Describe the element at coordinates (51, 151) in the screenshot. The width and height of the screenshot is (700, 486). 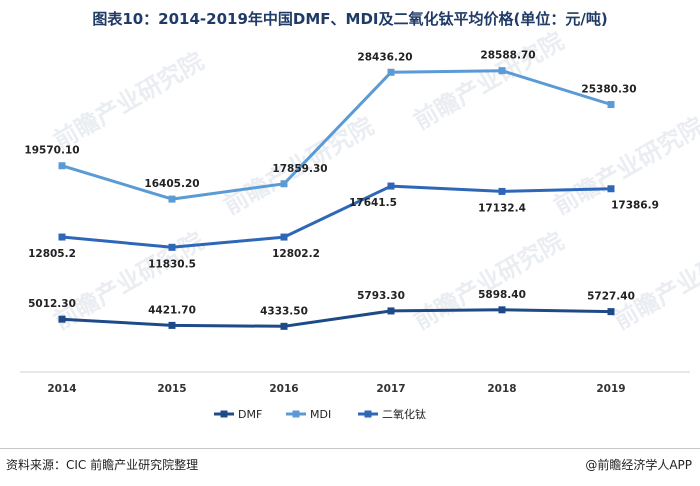
I see `data-label-mdi-2014: 19570.10` at that location.